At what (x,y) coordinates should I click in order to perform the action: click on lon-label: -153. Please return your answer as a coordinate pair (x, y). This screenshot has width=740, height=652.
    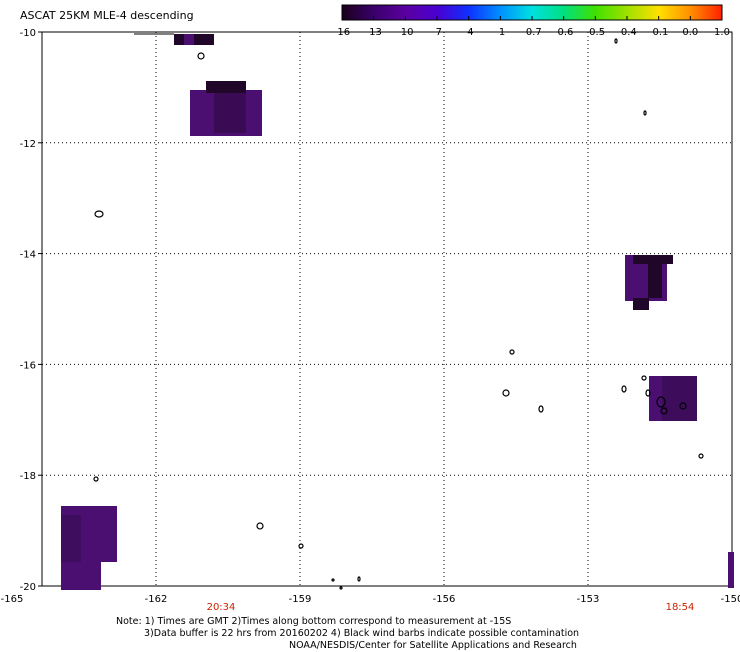
    Looking at the image, I should click on (588, 599).